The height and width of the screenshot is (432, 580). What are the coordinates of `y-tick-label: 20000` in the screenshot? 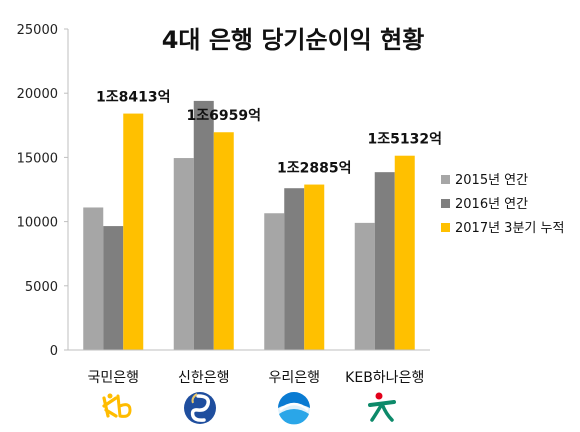 It's located at (37, 94).